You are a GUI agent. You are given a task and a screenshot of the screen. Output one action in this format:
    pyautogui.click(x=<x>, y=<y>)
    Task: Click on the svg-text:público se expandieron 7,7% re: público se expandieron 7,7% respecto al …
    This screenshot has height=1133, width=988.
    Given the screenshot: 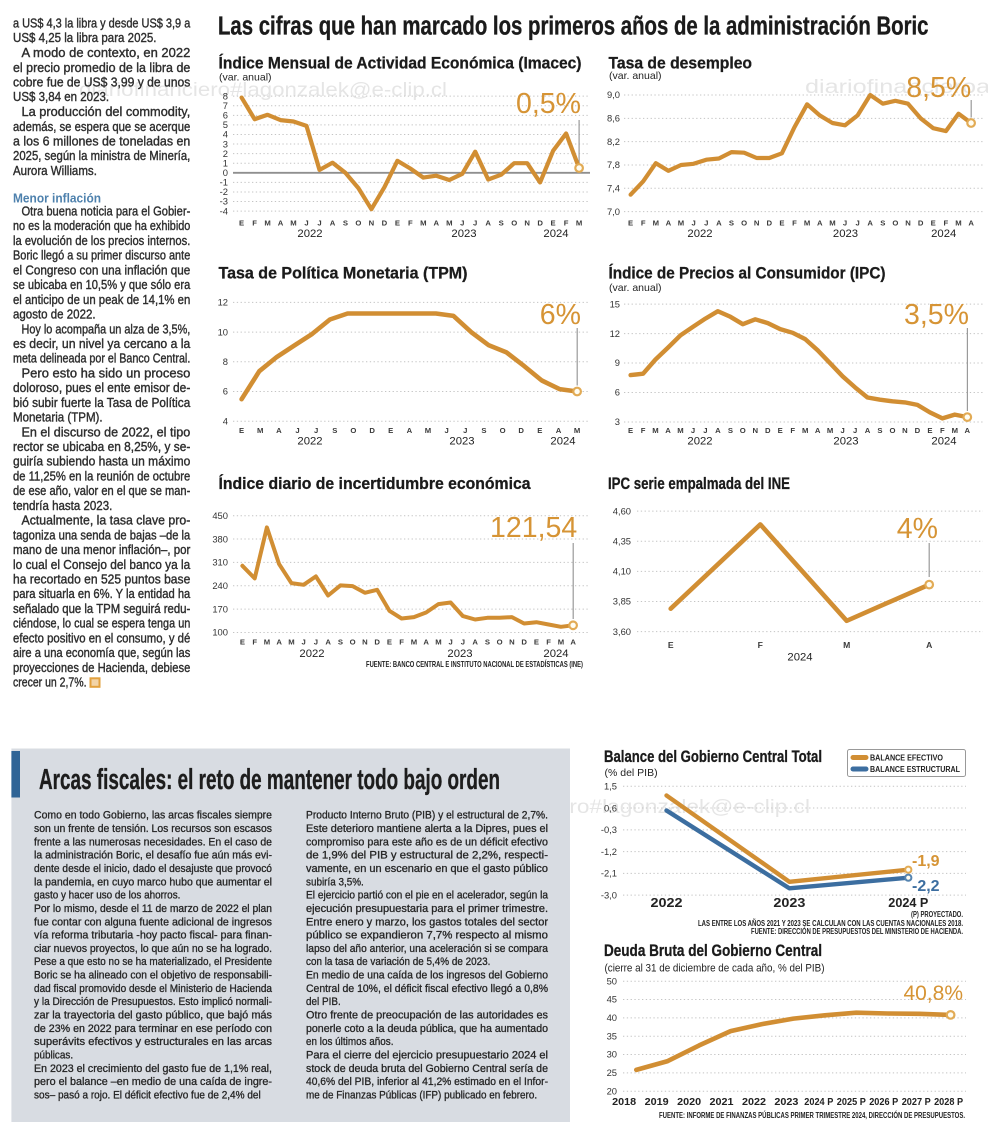 What is the action you would take?
    pyautogui.click(x=427, y=936)
    